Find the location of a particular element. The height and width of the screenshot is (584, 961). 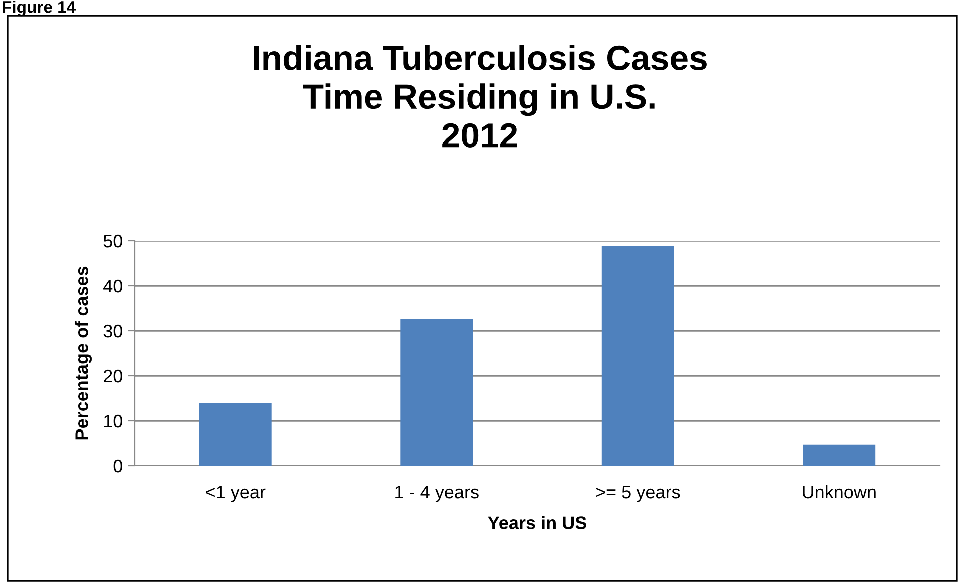

x-tick-label: <1 year is located at coordinates (236, 494).